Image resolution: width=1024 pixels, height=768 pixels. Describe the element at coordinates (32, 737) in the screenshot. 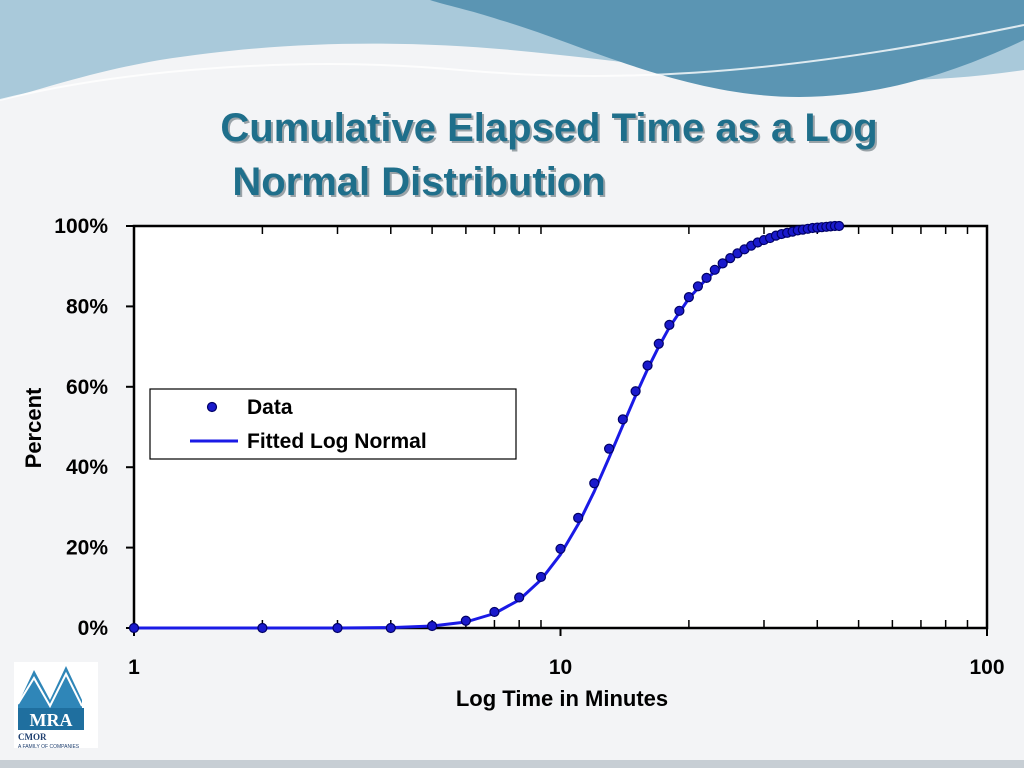

I see `logo-subtext: CMOR` at that location.